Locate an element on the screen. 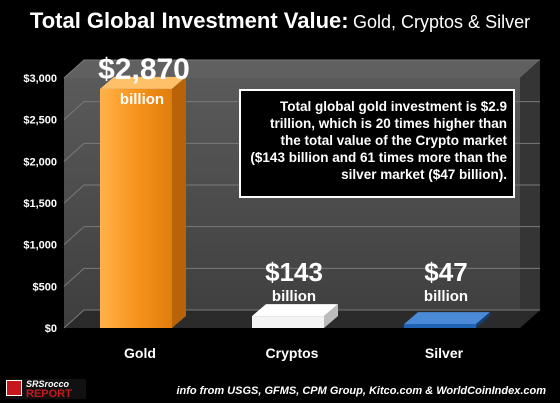 Image resolution: width=560 pixels, height=403 pixels. logo-line2: REPORT is located at coordinates (49, 394).